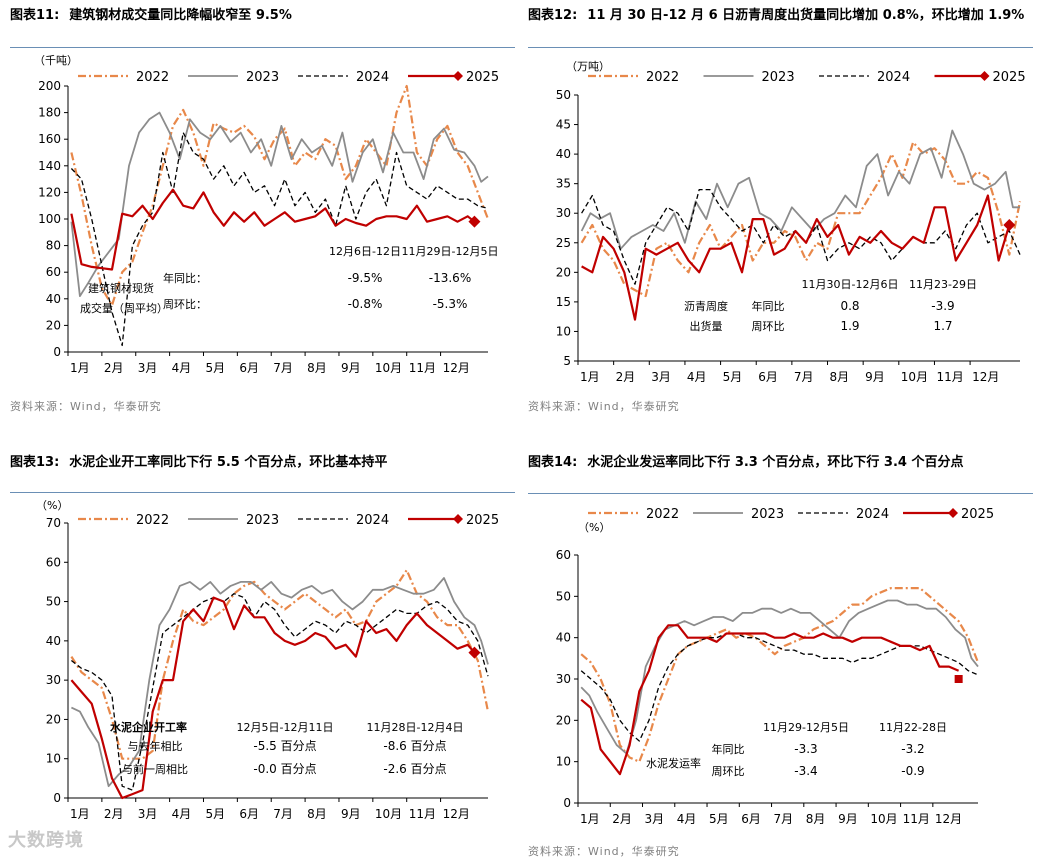 This screenshot has height=861, width=1044. What do you see at coordinates (563, 762) in the screenshot?
I see `y-tick-label: 10` at bounding box center [563, 762].